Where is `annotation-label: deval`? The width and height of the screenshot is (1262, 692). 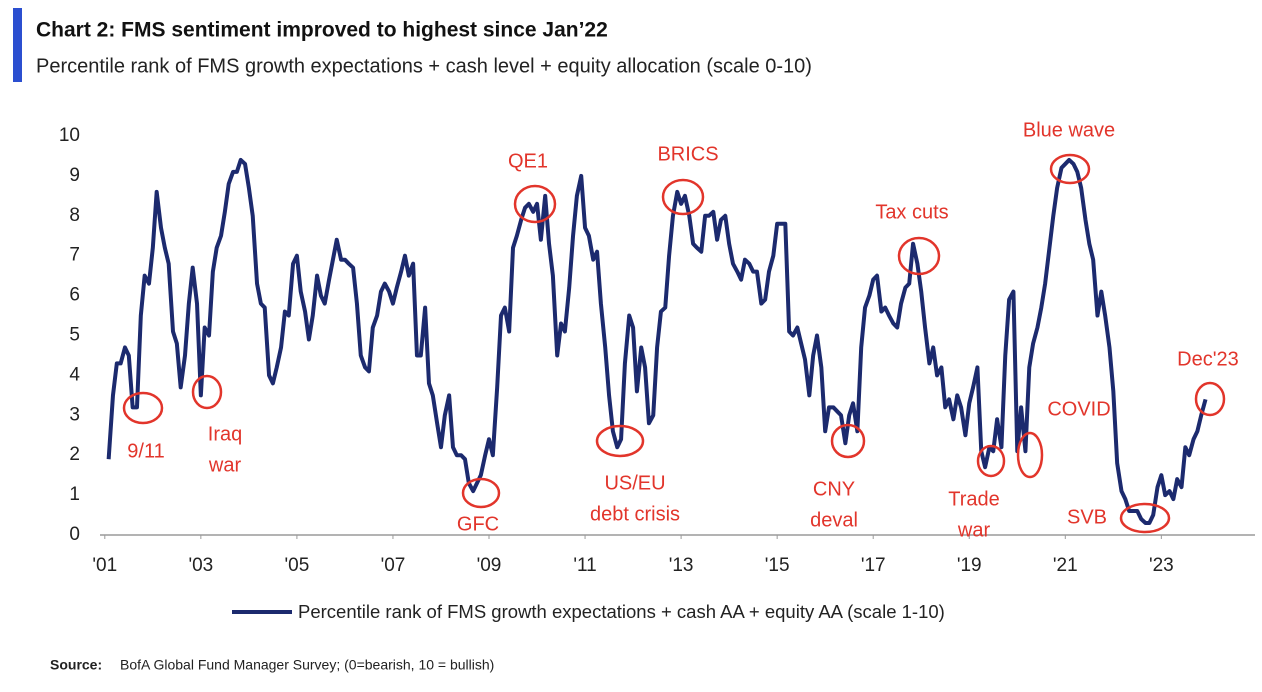 annotation-label: deval is located at coordinates (834, 520).